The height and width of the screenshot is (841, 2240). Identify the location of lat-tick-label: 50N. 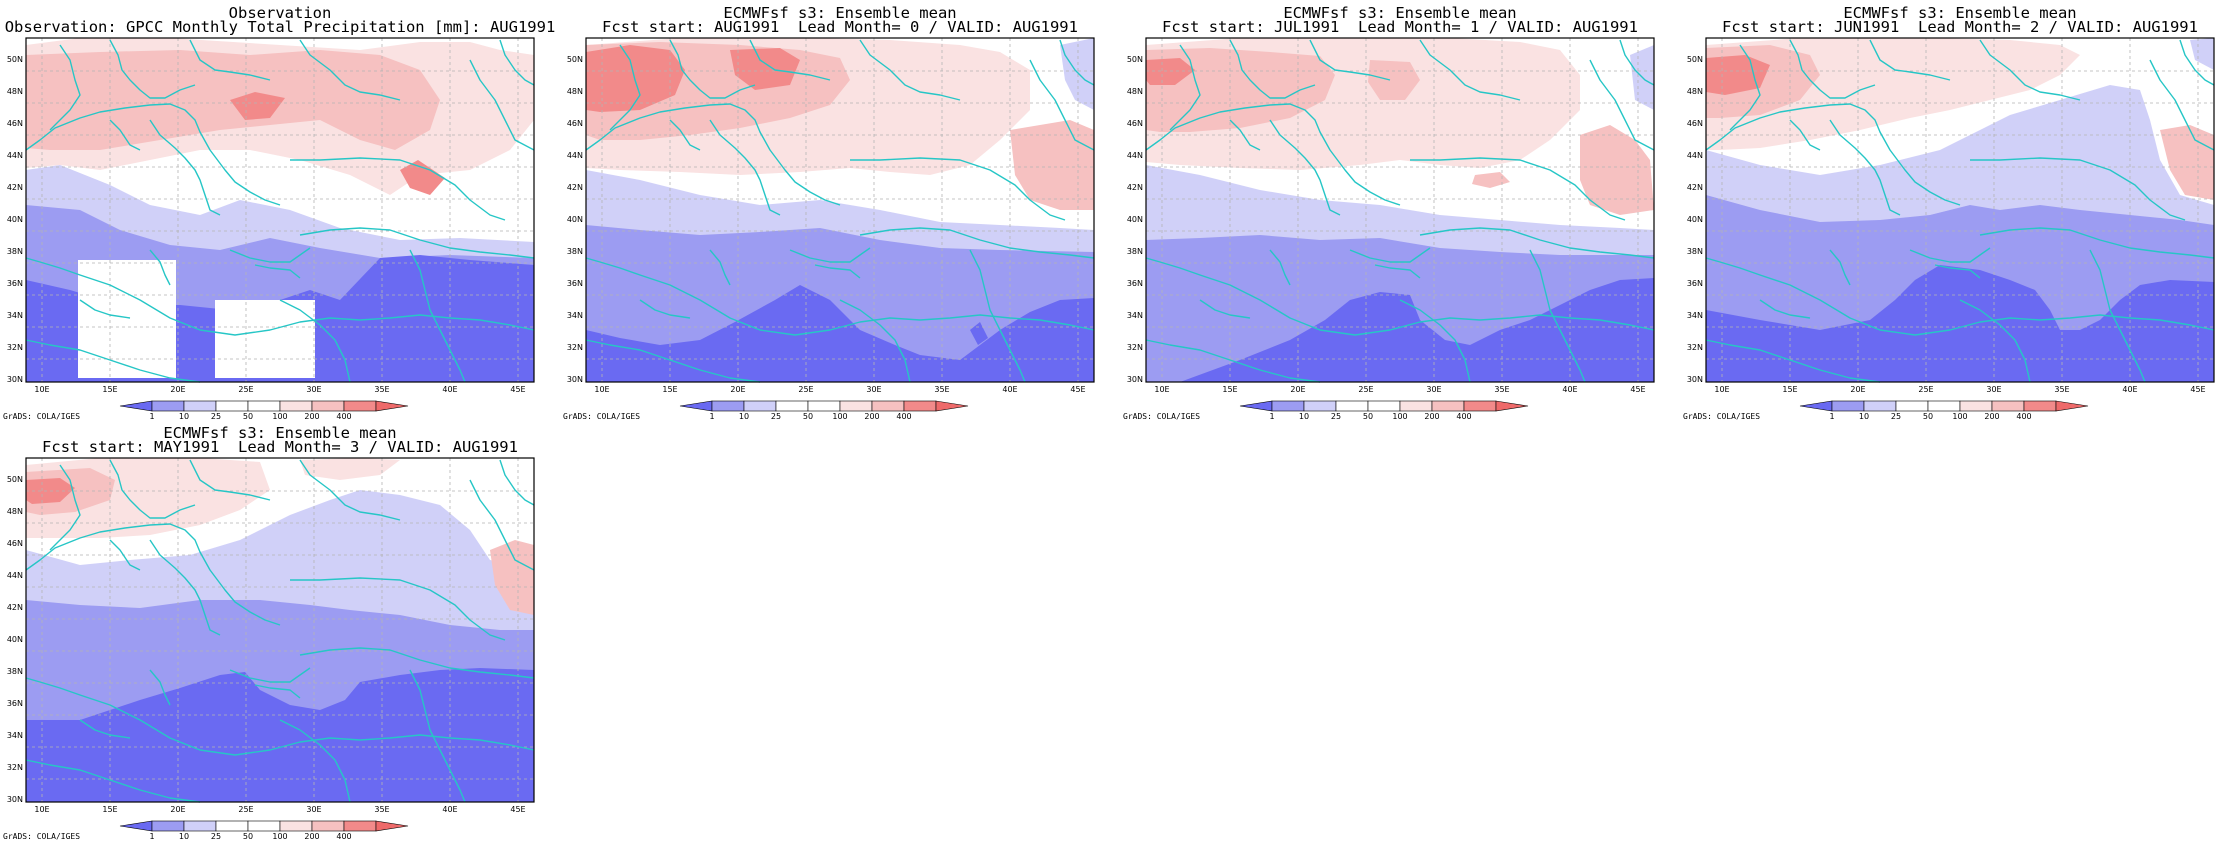
(575, 59).